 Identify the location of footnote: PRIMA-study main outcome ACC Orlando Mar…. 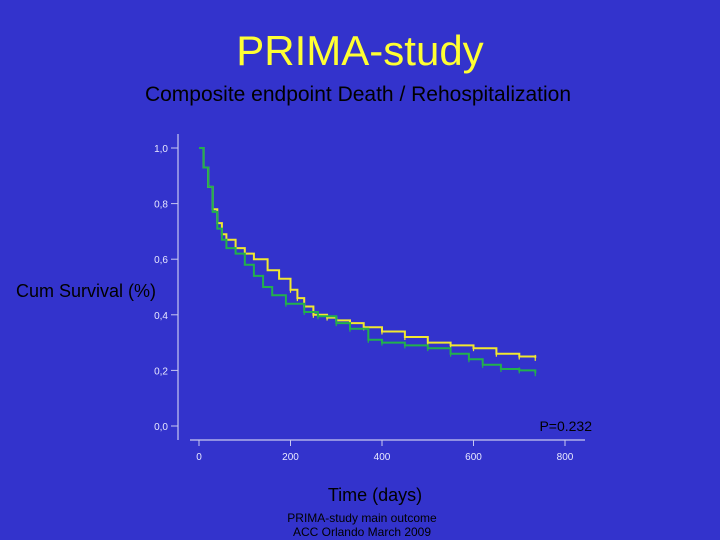
(360, 525).